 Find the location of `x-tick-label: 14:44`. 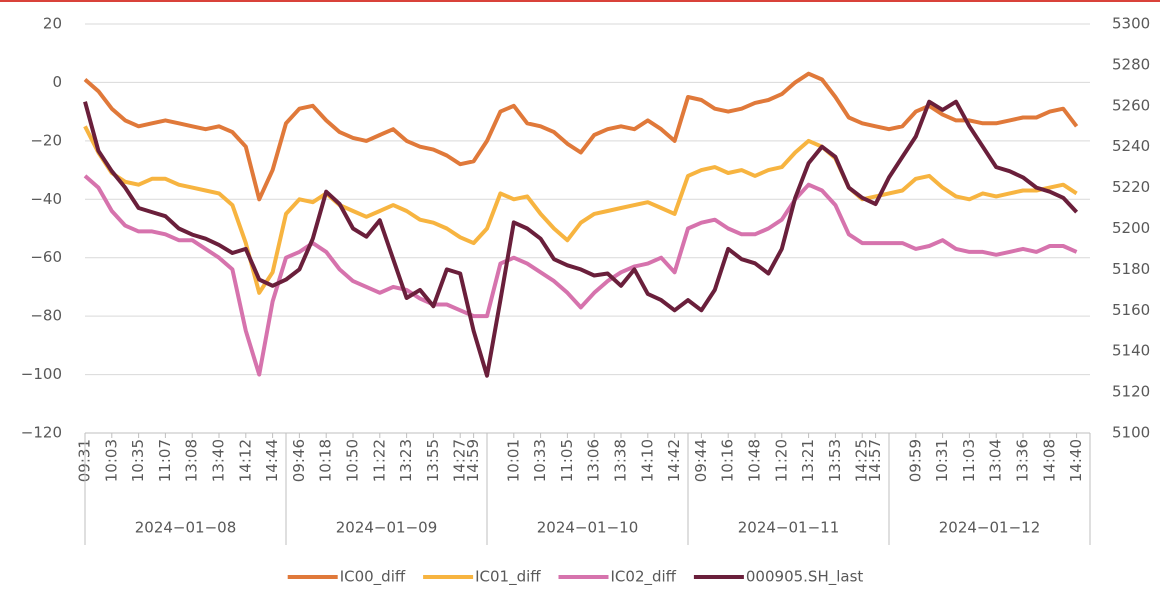

x-tick-label: 14:44 is located at coordinates (272, 460).